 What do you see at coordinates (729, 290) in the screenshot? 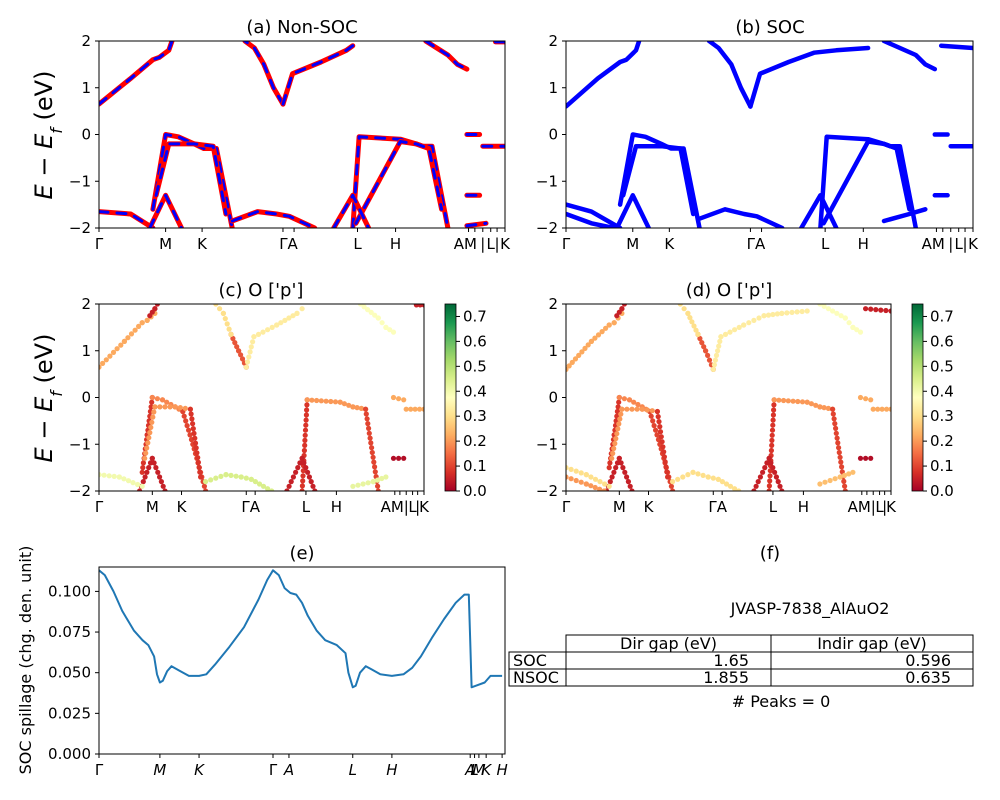
I see `panel-d-title: (d) O ['p']` at bounding box center [729, 290].